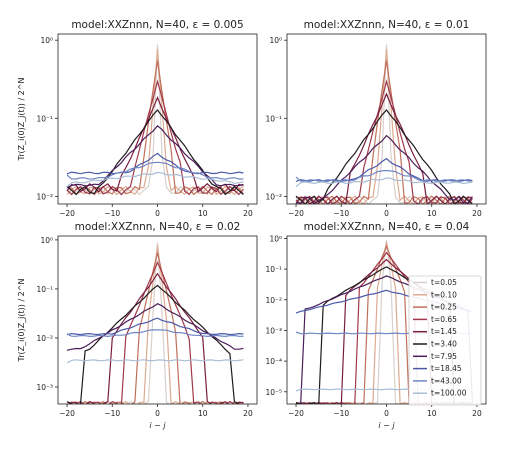 The image size is (512, 449). Describe the element at coordinates (446, 380) in the screenshot. I see `legend-label: t=43.00` at that location.